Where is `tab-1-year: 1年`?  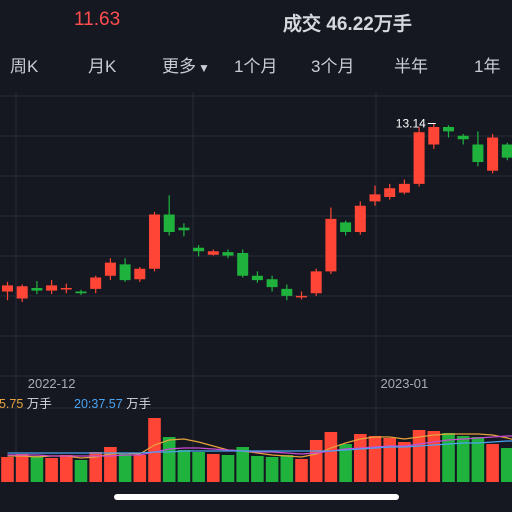
tab-1-year: 1年 is located at coordinates (487, 66).